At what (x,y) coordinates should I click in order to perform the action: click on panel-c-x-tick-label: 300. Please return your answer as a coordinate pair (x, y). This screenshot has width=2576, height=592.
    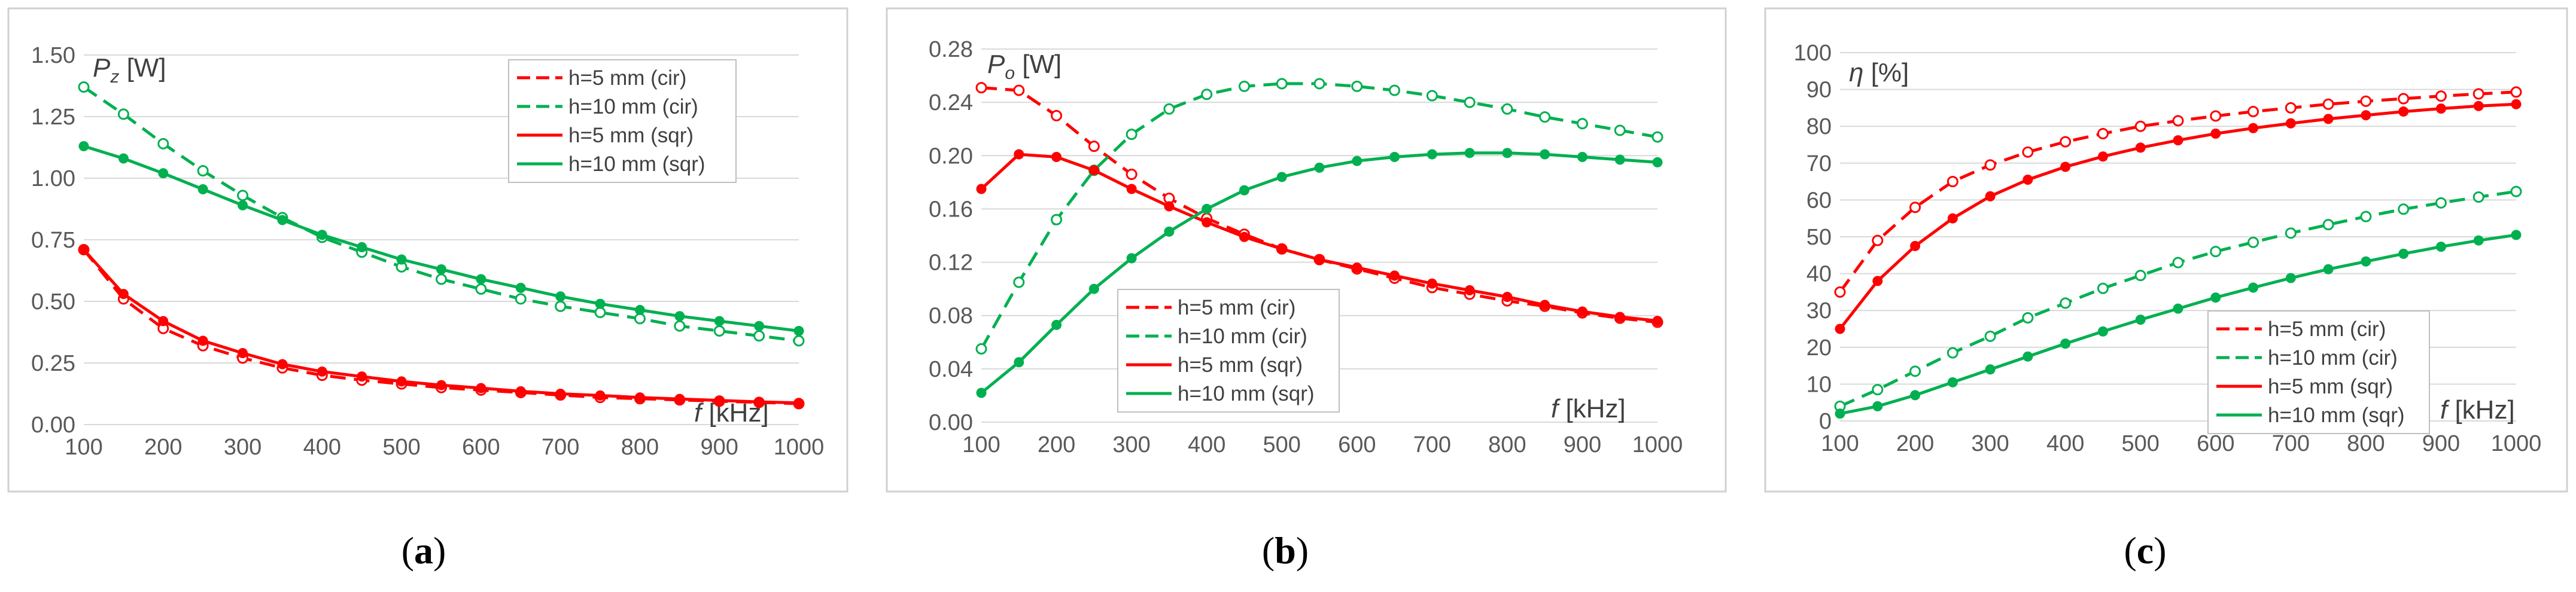
    Looking at the image, I should click on (1990, 443).